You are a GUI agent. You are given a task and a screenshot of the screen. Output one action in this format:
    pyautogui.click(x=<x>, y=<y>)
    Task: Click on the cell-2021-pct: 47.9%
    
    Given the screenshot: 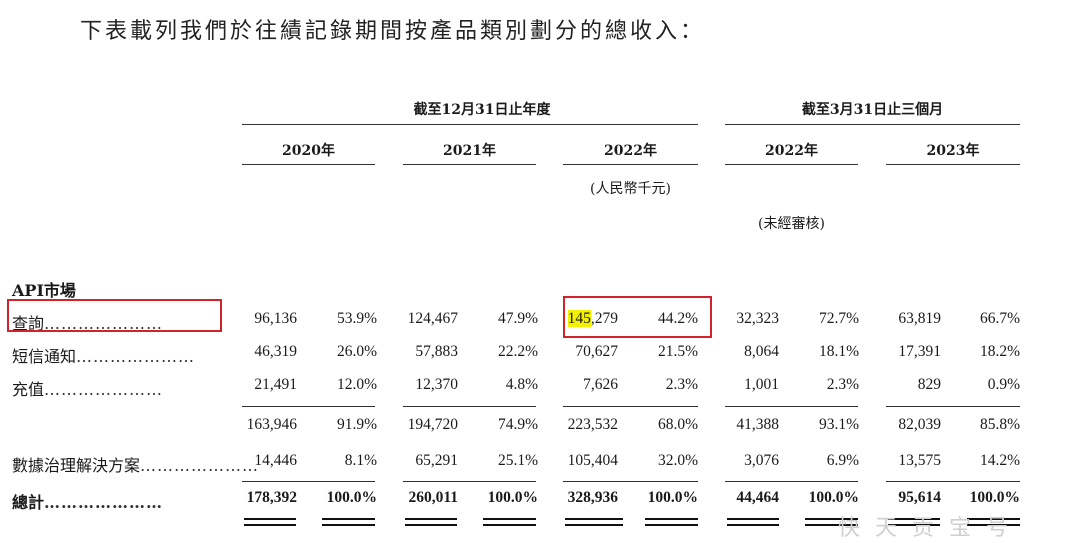 What is the action you would take?
    pyautogui.click(x=517, y=318)
    